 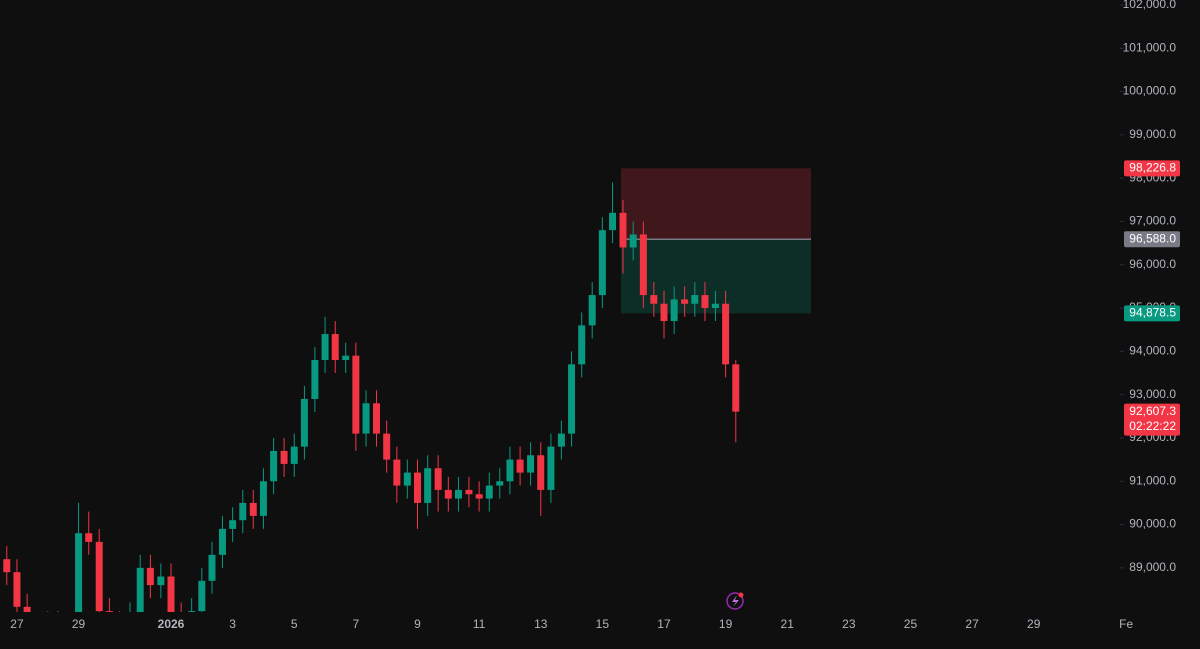 I want to click on x-tick-label: 11, so click(x=479, y=624).